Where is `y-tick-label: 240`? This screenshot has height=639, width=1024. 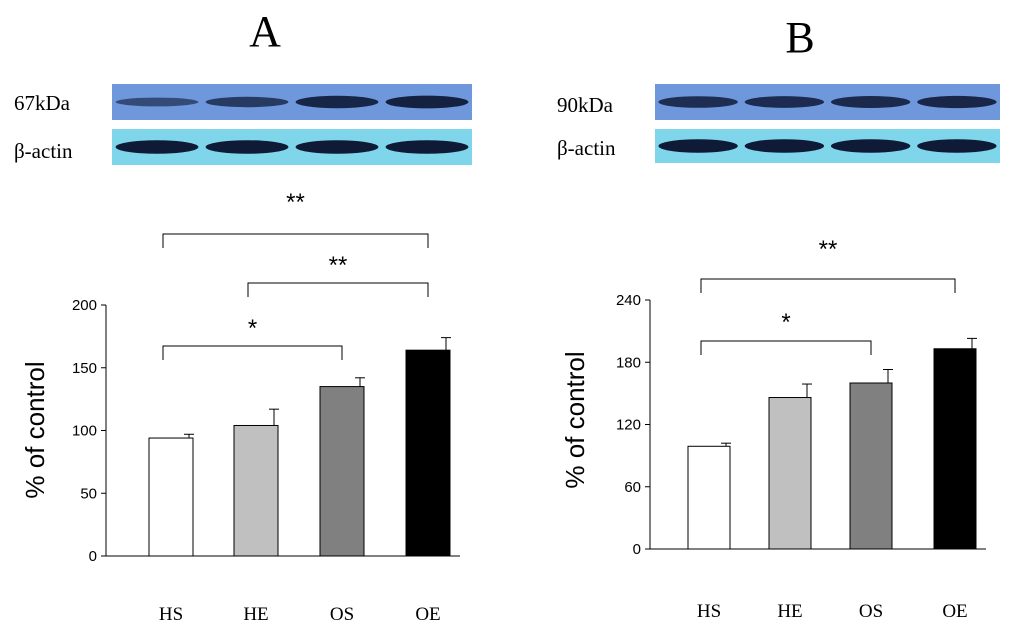
y-tick-label: 240 is located at coordinates (628, 300).